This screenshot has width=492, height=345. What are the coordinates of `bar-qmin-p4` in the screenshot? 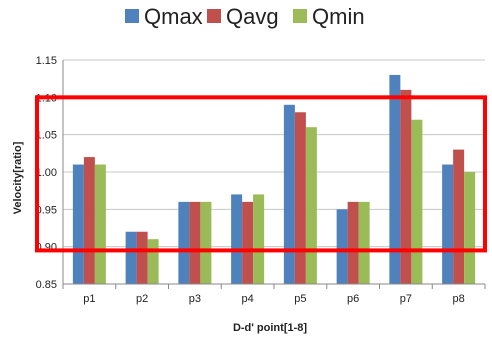 It's located at (259, 239).